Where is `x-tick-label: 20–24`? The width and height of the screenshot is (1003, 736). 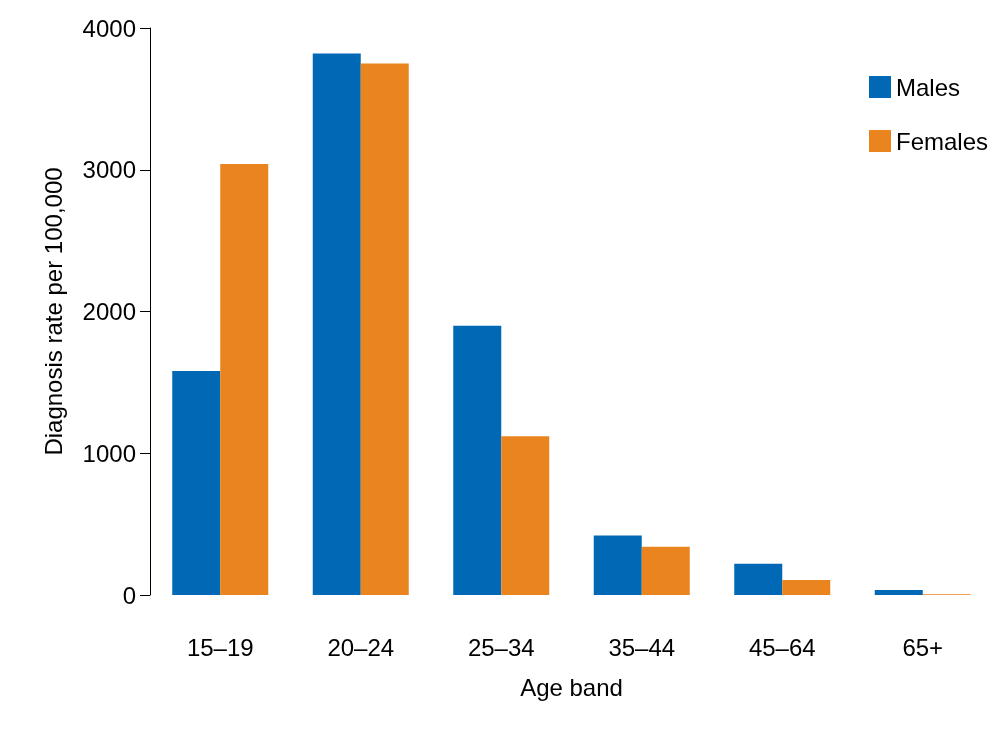 x-tick-label: 20–24 is located at coordinates (361, 647).